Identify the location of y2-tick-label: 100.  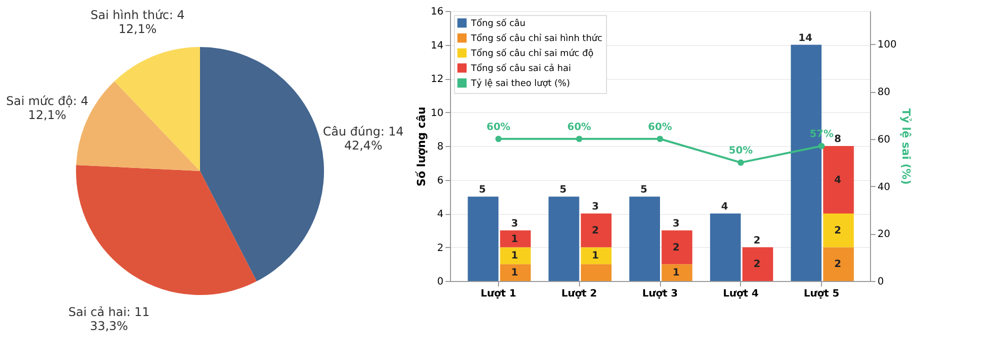
(887, 45).